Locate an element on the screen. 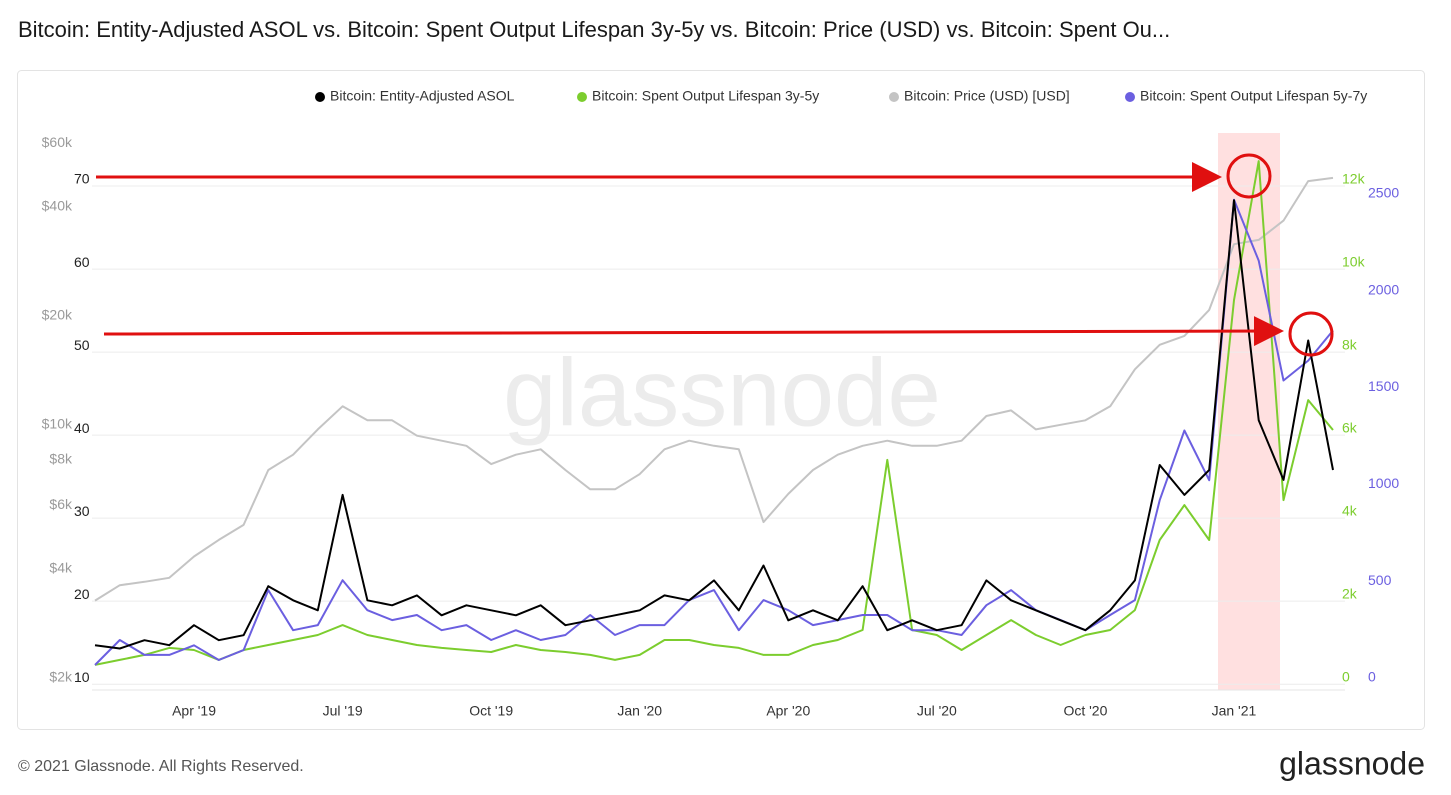  y-tick-label: 500 is located at coordinates (1380, 580).